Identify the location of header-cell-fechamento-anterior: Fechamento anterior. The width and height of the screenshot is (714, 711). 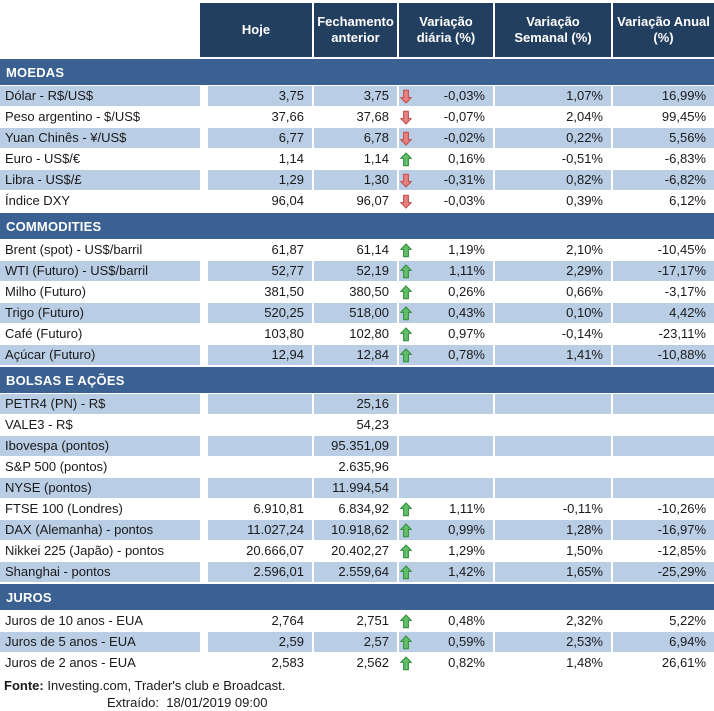
(354, 30).